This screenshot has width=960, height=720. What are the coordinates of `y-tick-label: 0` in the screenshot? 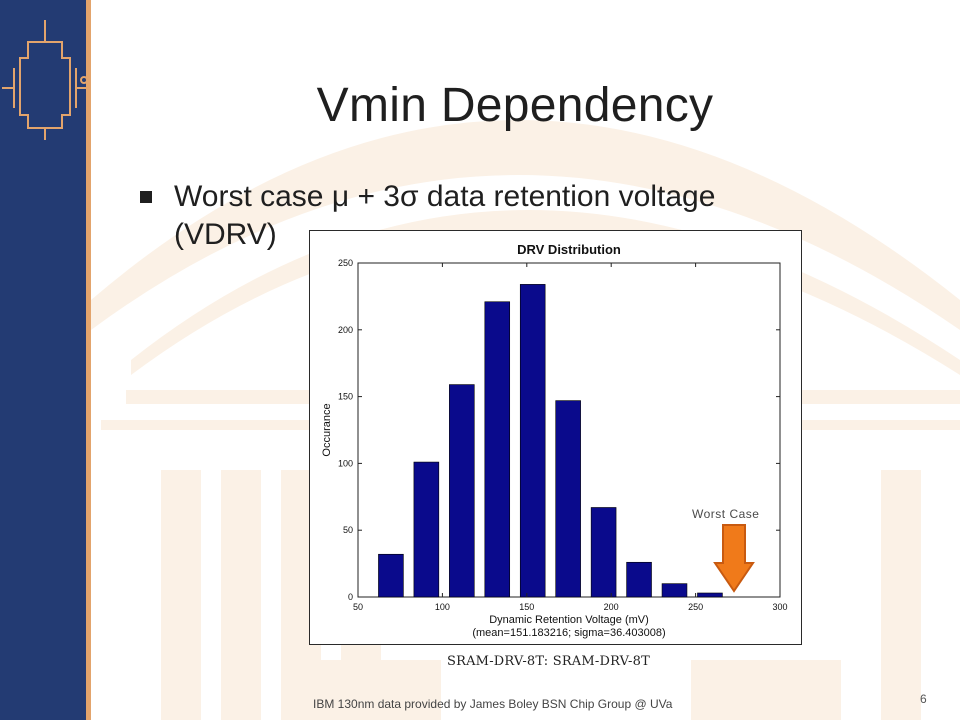 It's located at (350, 597).